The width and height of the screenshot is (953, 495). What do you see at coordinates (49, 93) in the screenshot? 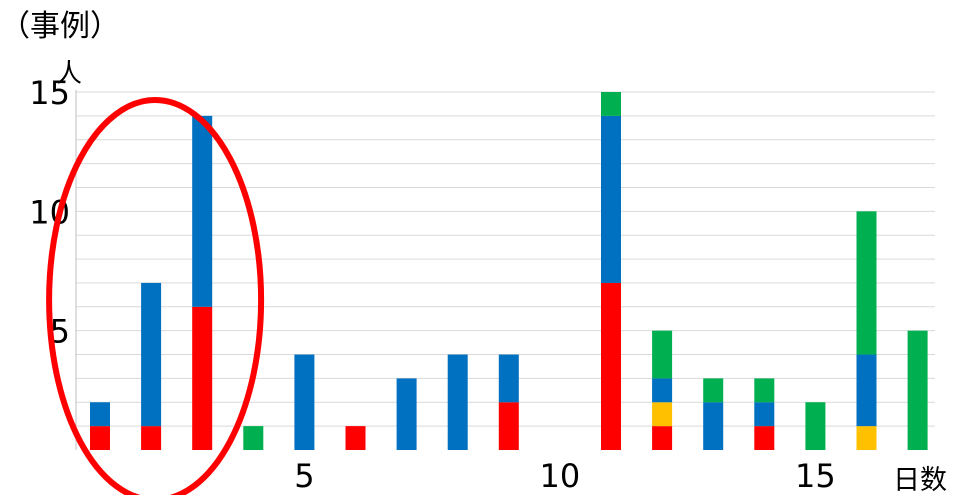
I see `y-tick-label: 15` at bounding box center [49, 93].